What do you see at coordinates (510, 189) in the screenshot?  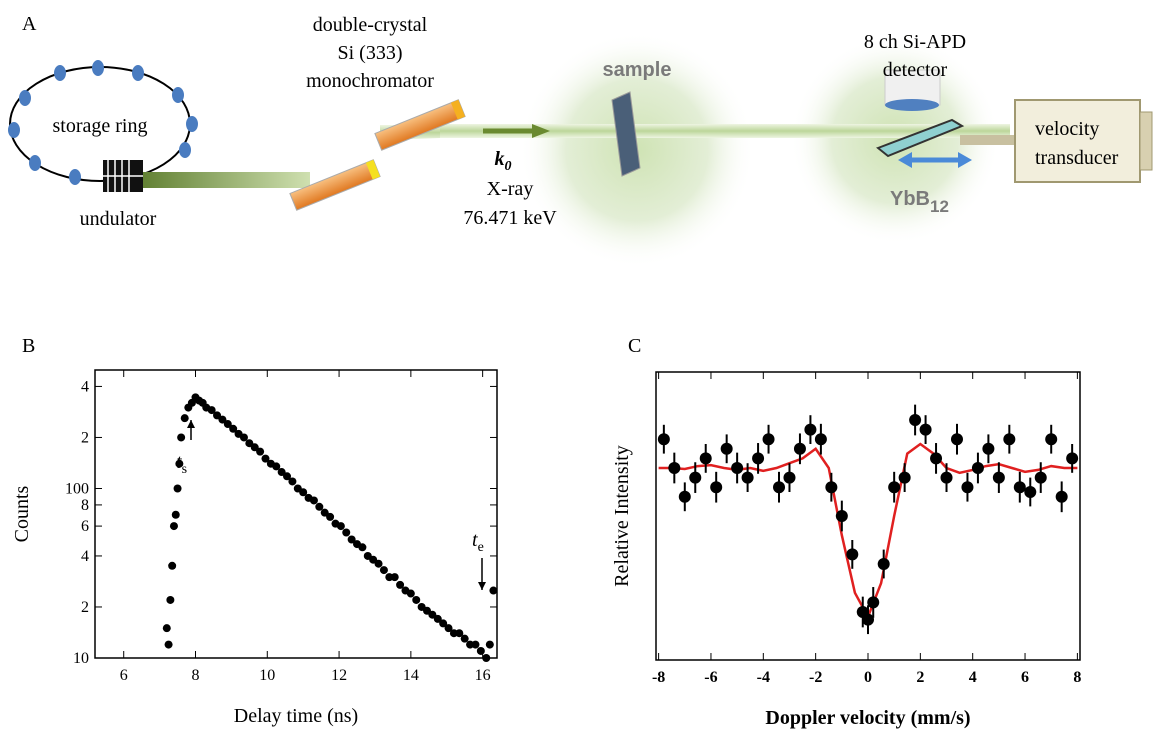 I see `label: X-ray` at bounding box center [510, 189].